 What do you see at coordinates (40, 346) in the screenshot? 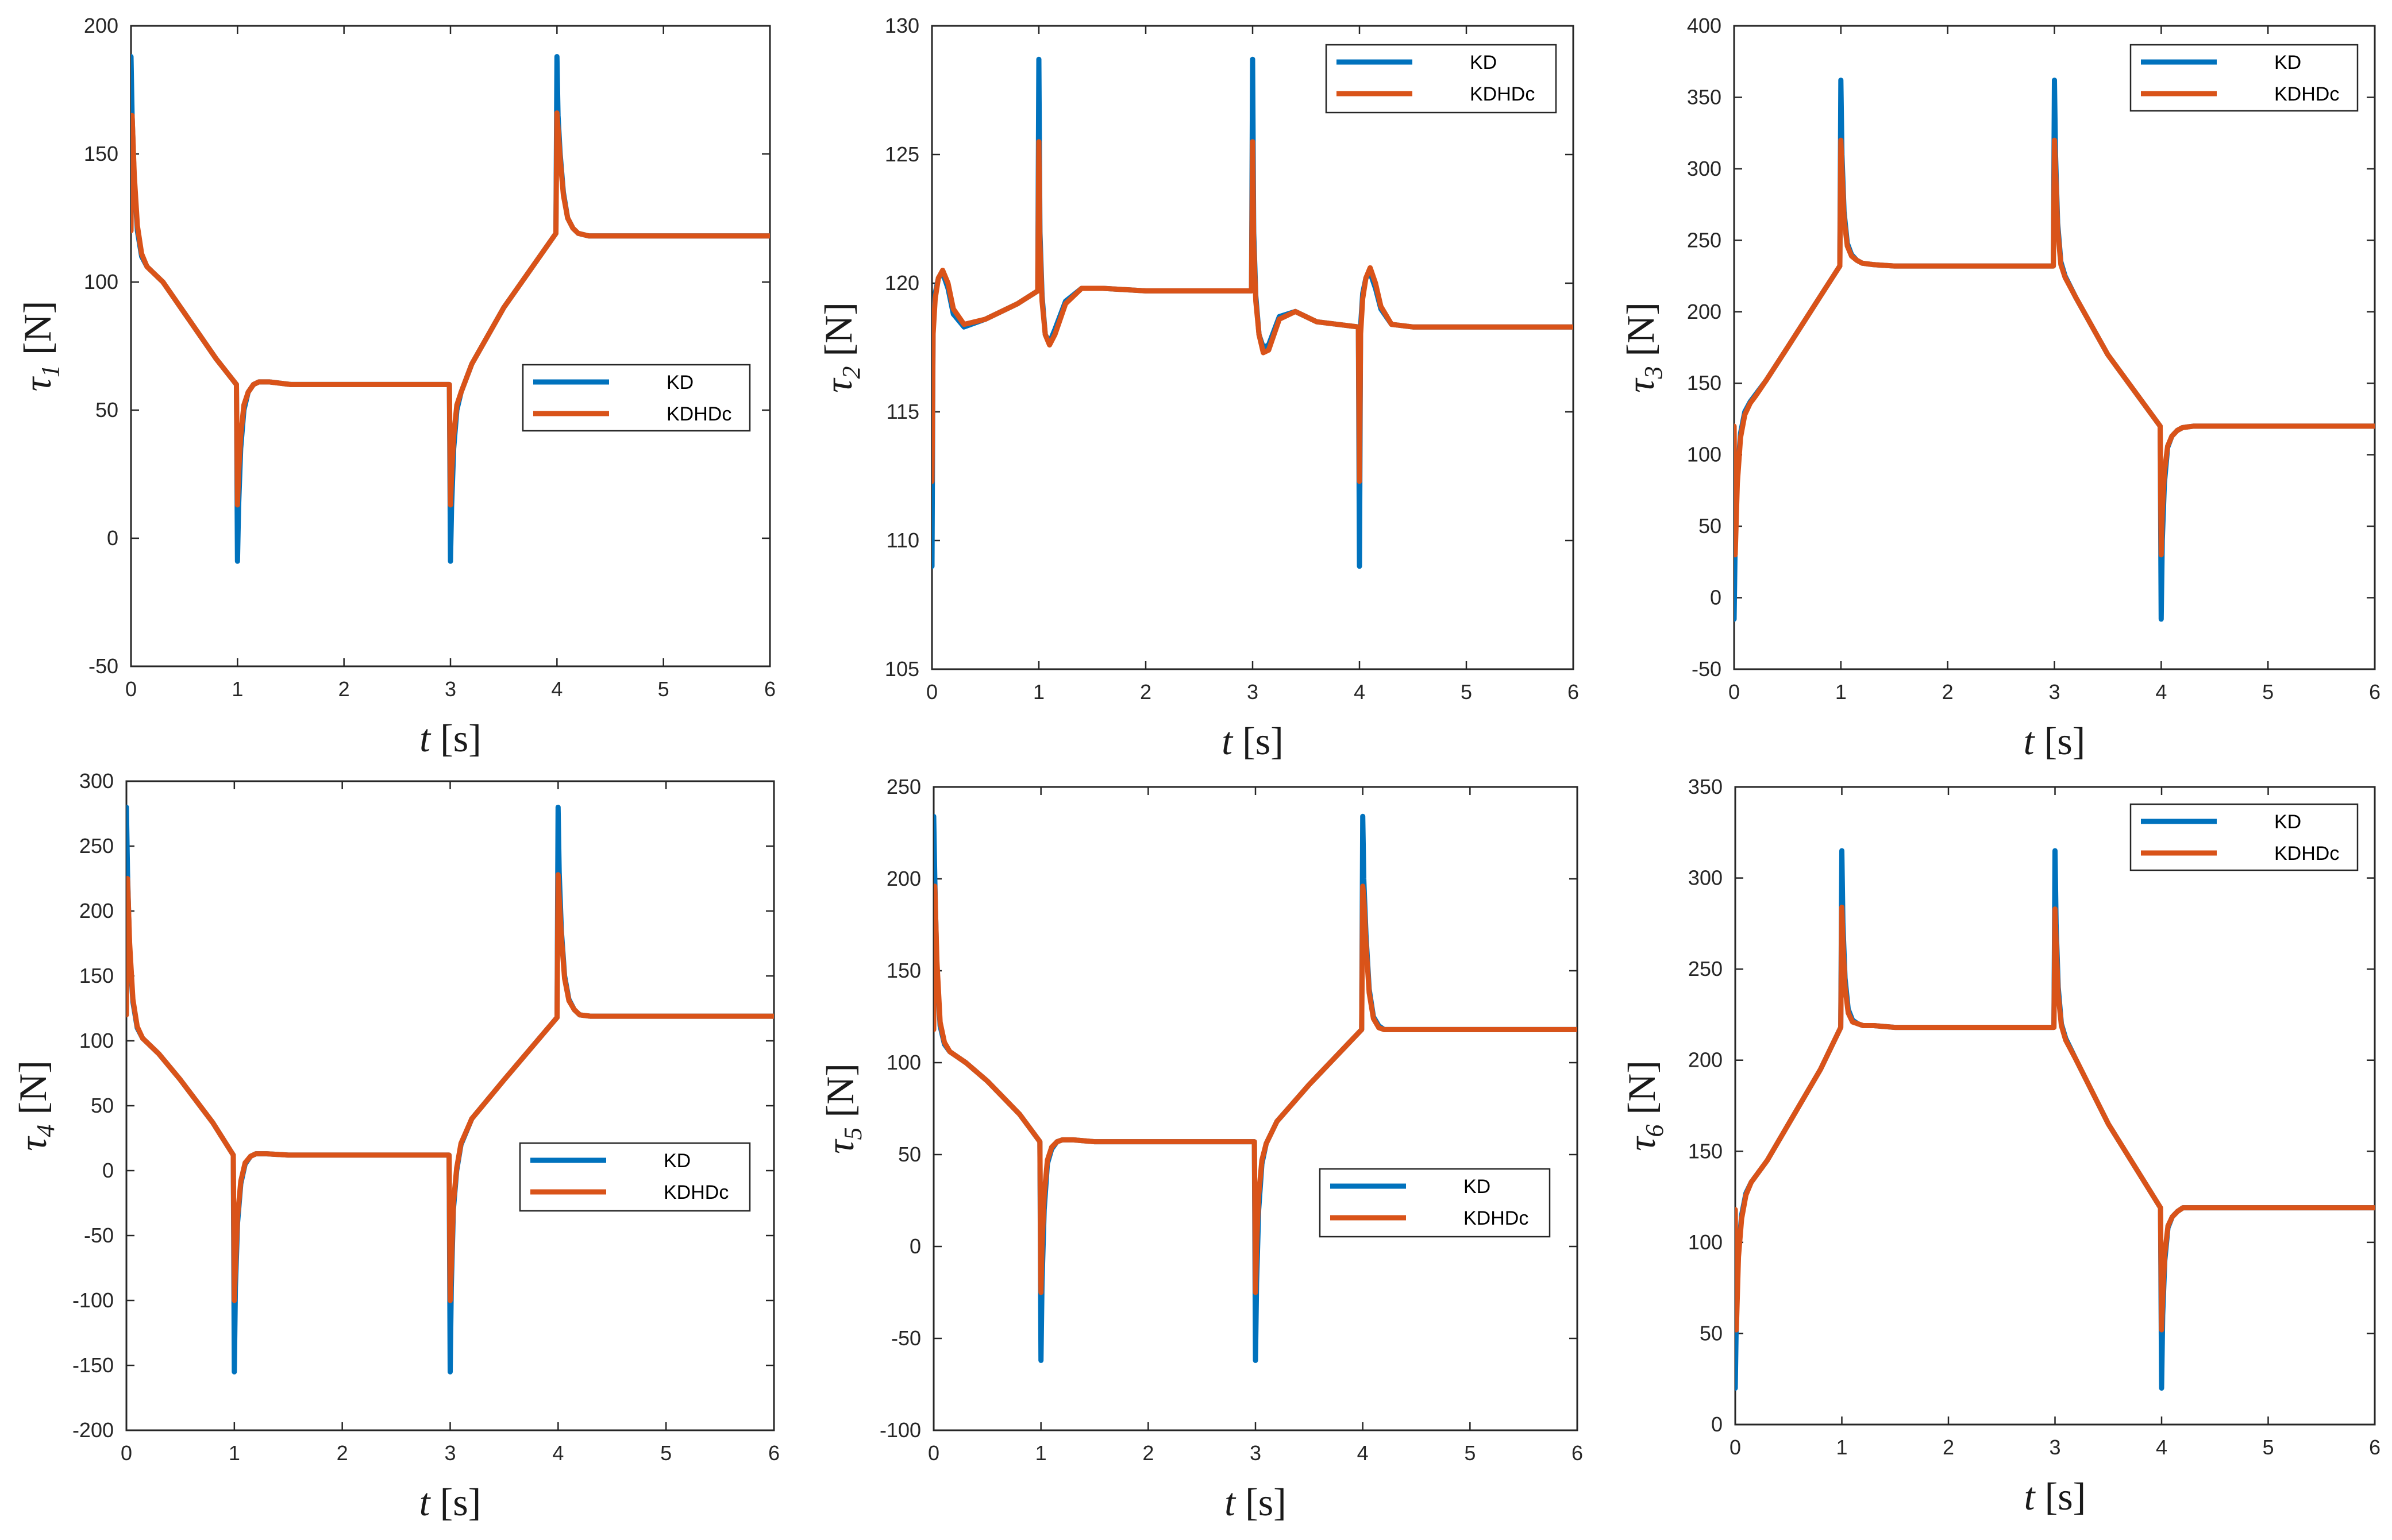
I see `y-axis-label: τ1 [N]` at bounding box center [40, 346].